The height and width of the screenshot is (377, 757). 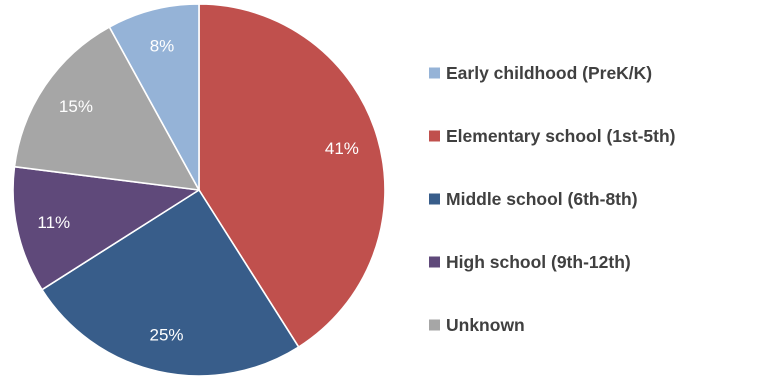 I want to click on legend-item-elementary-school-1st-5th: Elementary school (1st-5th), so click(x=552, y=136).